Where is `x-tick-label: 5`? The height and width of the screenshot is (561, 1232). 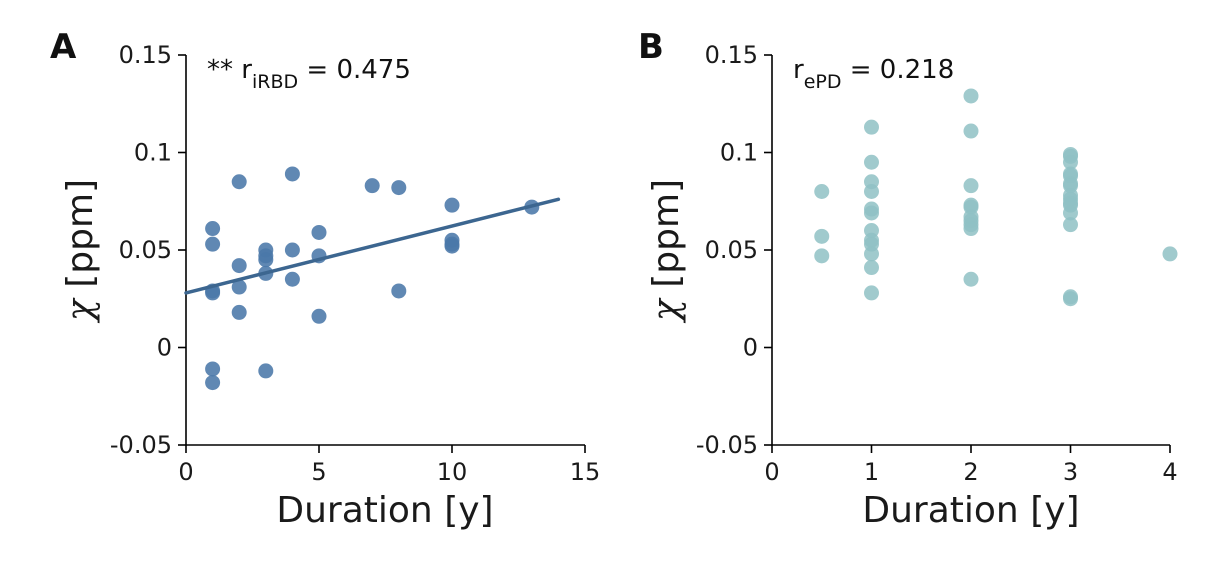
x-tick-label: 5 is located at coordinates (318, 472).